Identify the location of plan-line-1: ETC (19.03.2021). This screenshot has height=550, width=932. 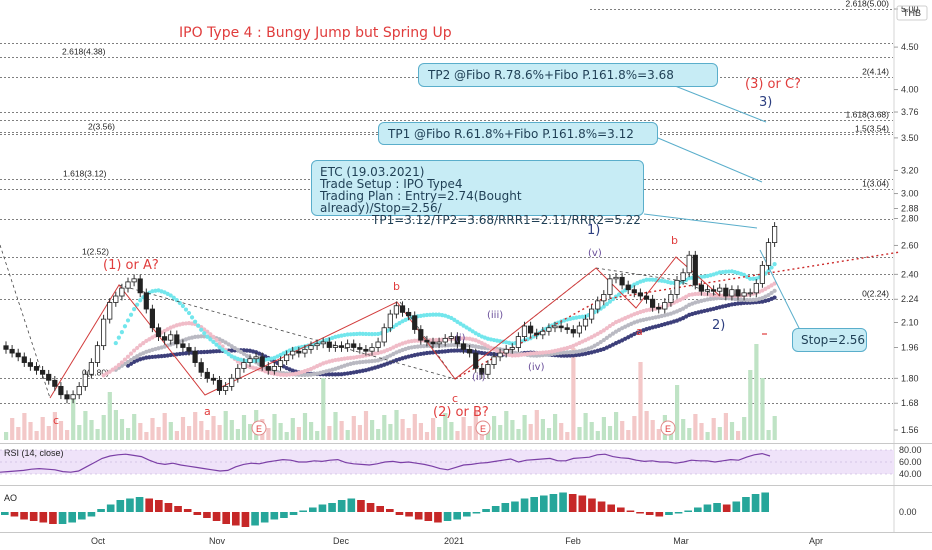
(372, 172).